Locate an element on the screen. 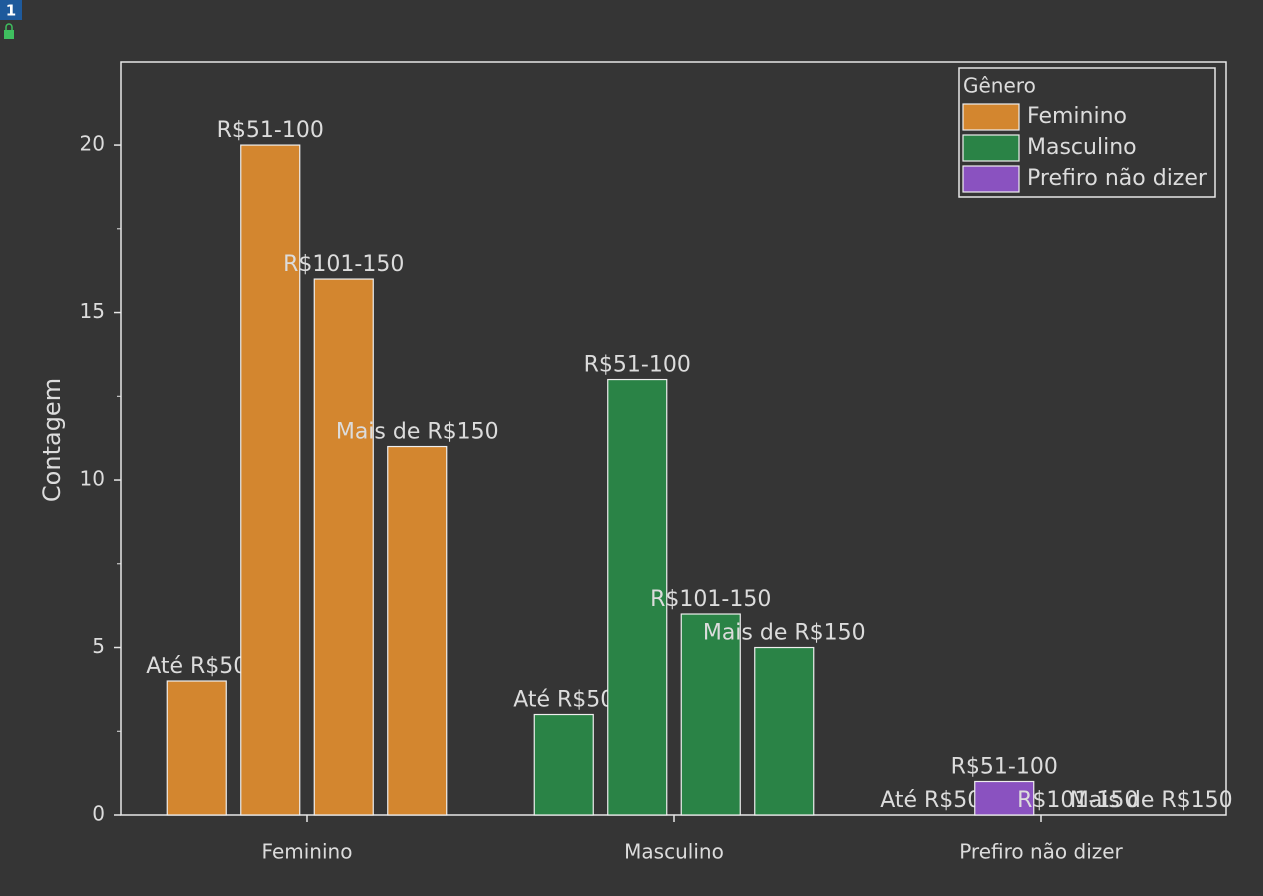 The width and height of the screenshot is (1263, 896). lock-shackle is located at coordinates (9, 26).